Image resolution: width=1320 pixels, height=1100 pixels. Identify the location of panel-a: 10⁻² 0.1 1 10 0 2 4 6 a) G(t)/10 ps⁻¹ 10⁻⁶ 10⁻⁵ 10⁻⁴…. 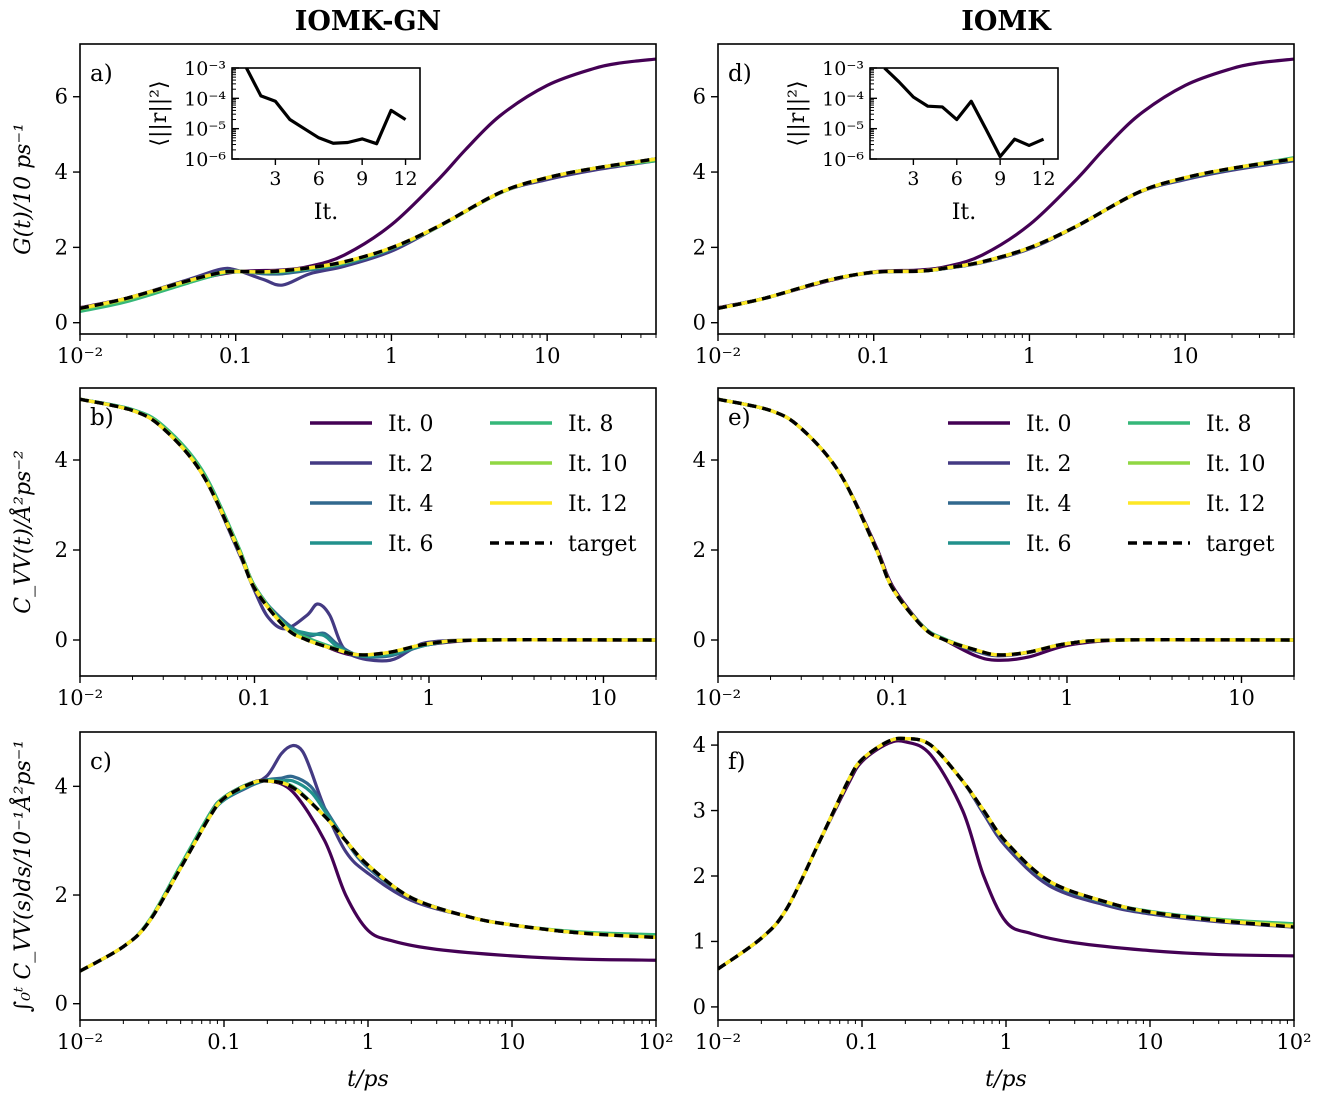
(334, 205).